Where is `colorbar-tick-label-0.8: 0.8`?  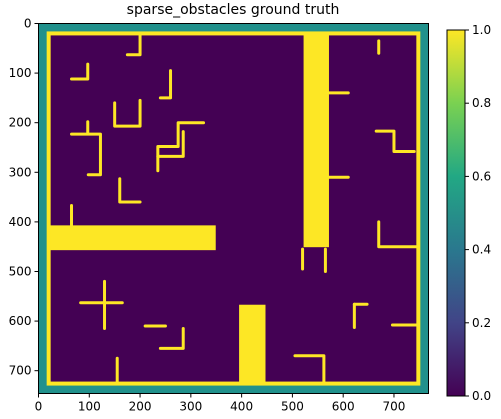
colorbar-tick-label-0.8: 0.8 is located at coordinates (481, 103).